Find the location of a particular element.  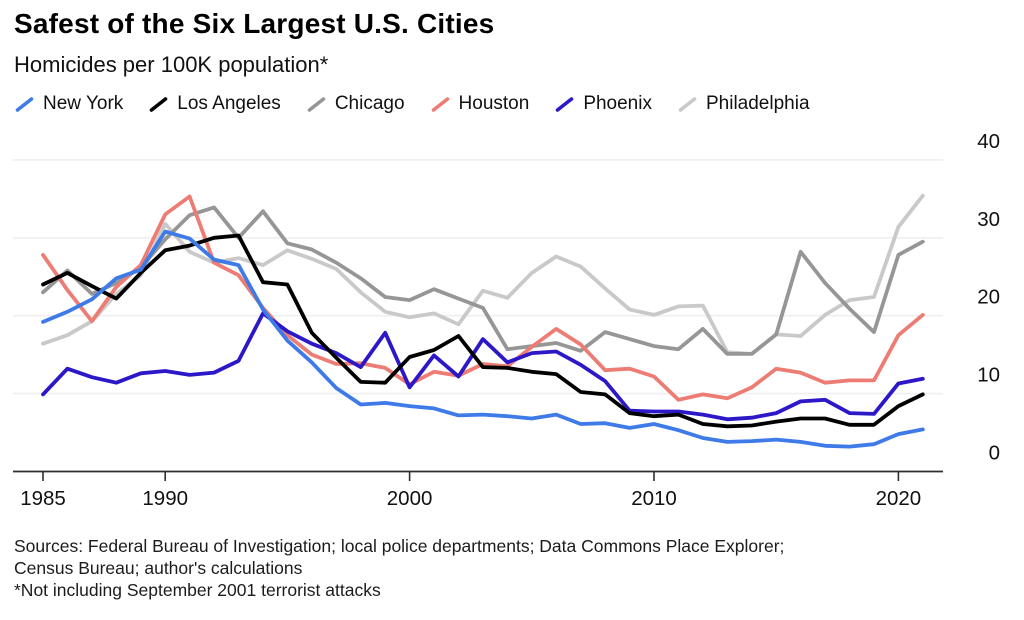

legend-label-new-york: New York is located at coordinates (83, 103).